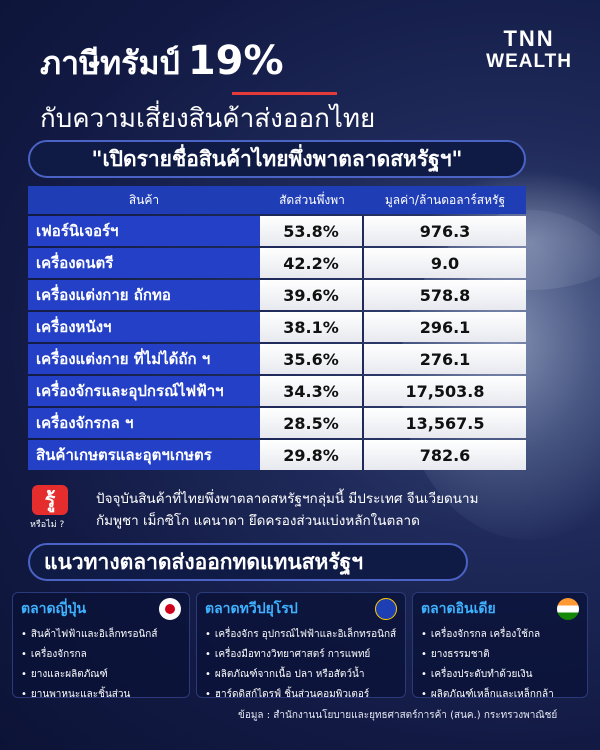 Image resolution: width=600 pixels, height=750 pixels. What do you see at coordinates (144, 423) in the screenshot?
I see `cell-product: เครื่องจักรกล ฯ` at bounding box center [144, 423].